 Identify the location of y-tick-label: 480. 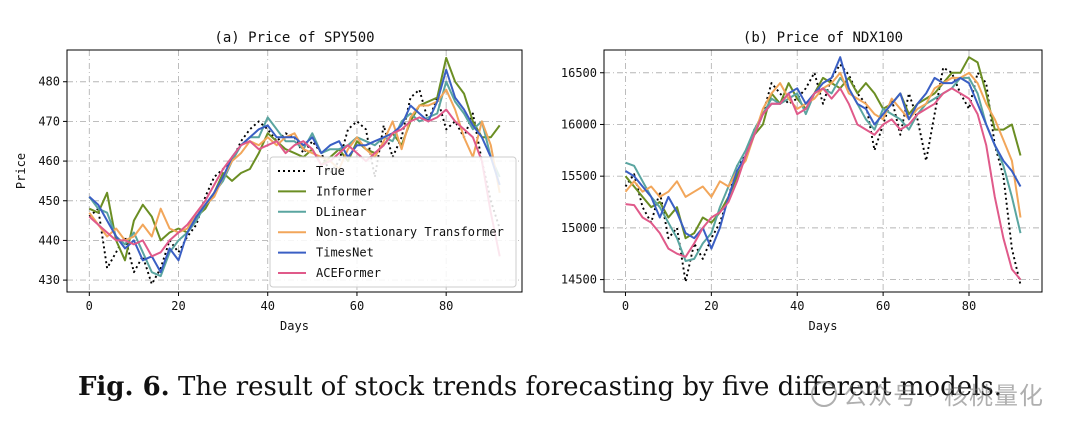
(49, 82).